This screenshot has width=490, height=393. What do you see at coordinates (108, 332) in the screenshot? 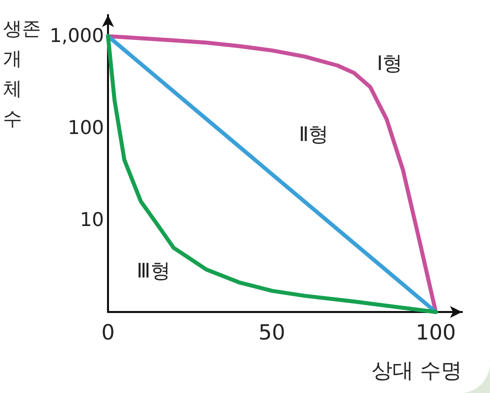
I see `x-tick-label: 0` at bounding box center [108, 332].